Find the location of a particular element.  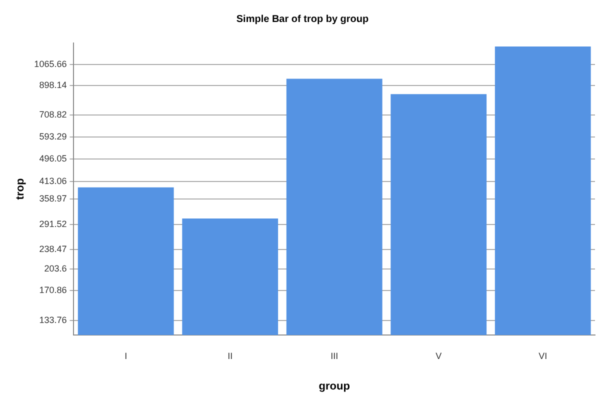

y-tick-label: 358.97 is located at coordinates (53, 198).